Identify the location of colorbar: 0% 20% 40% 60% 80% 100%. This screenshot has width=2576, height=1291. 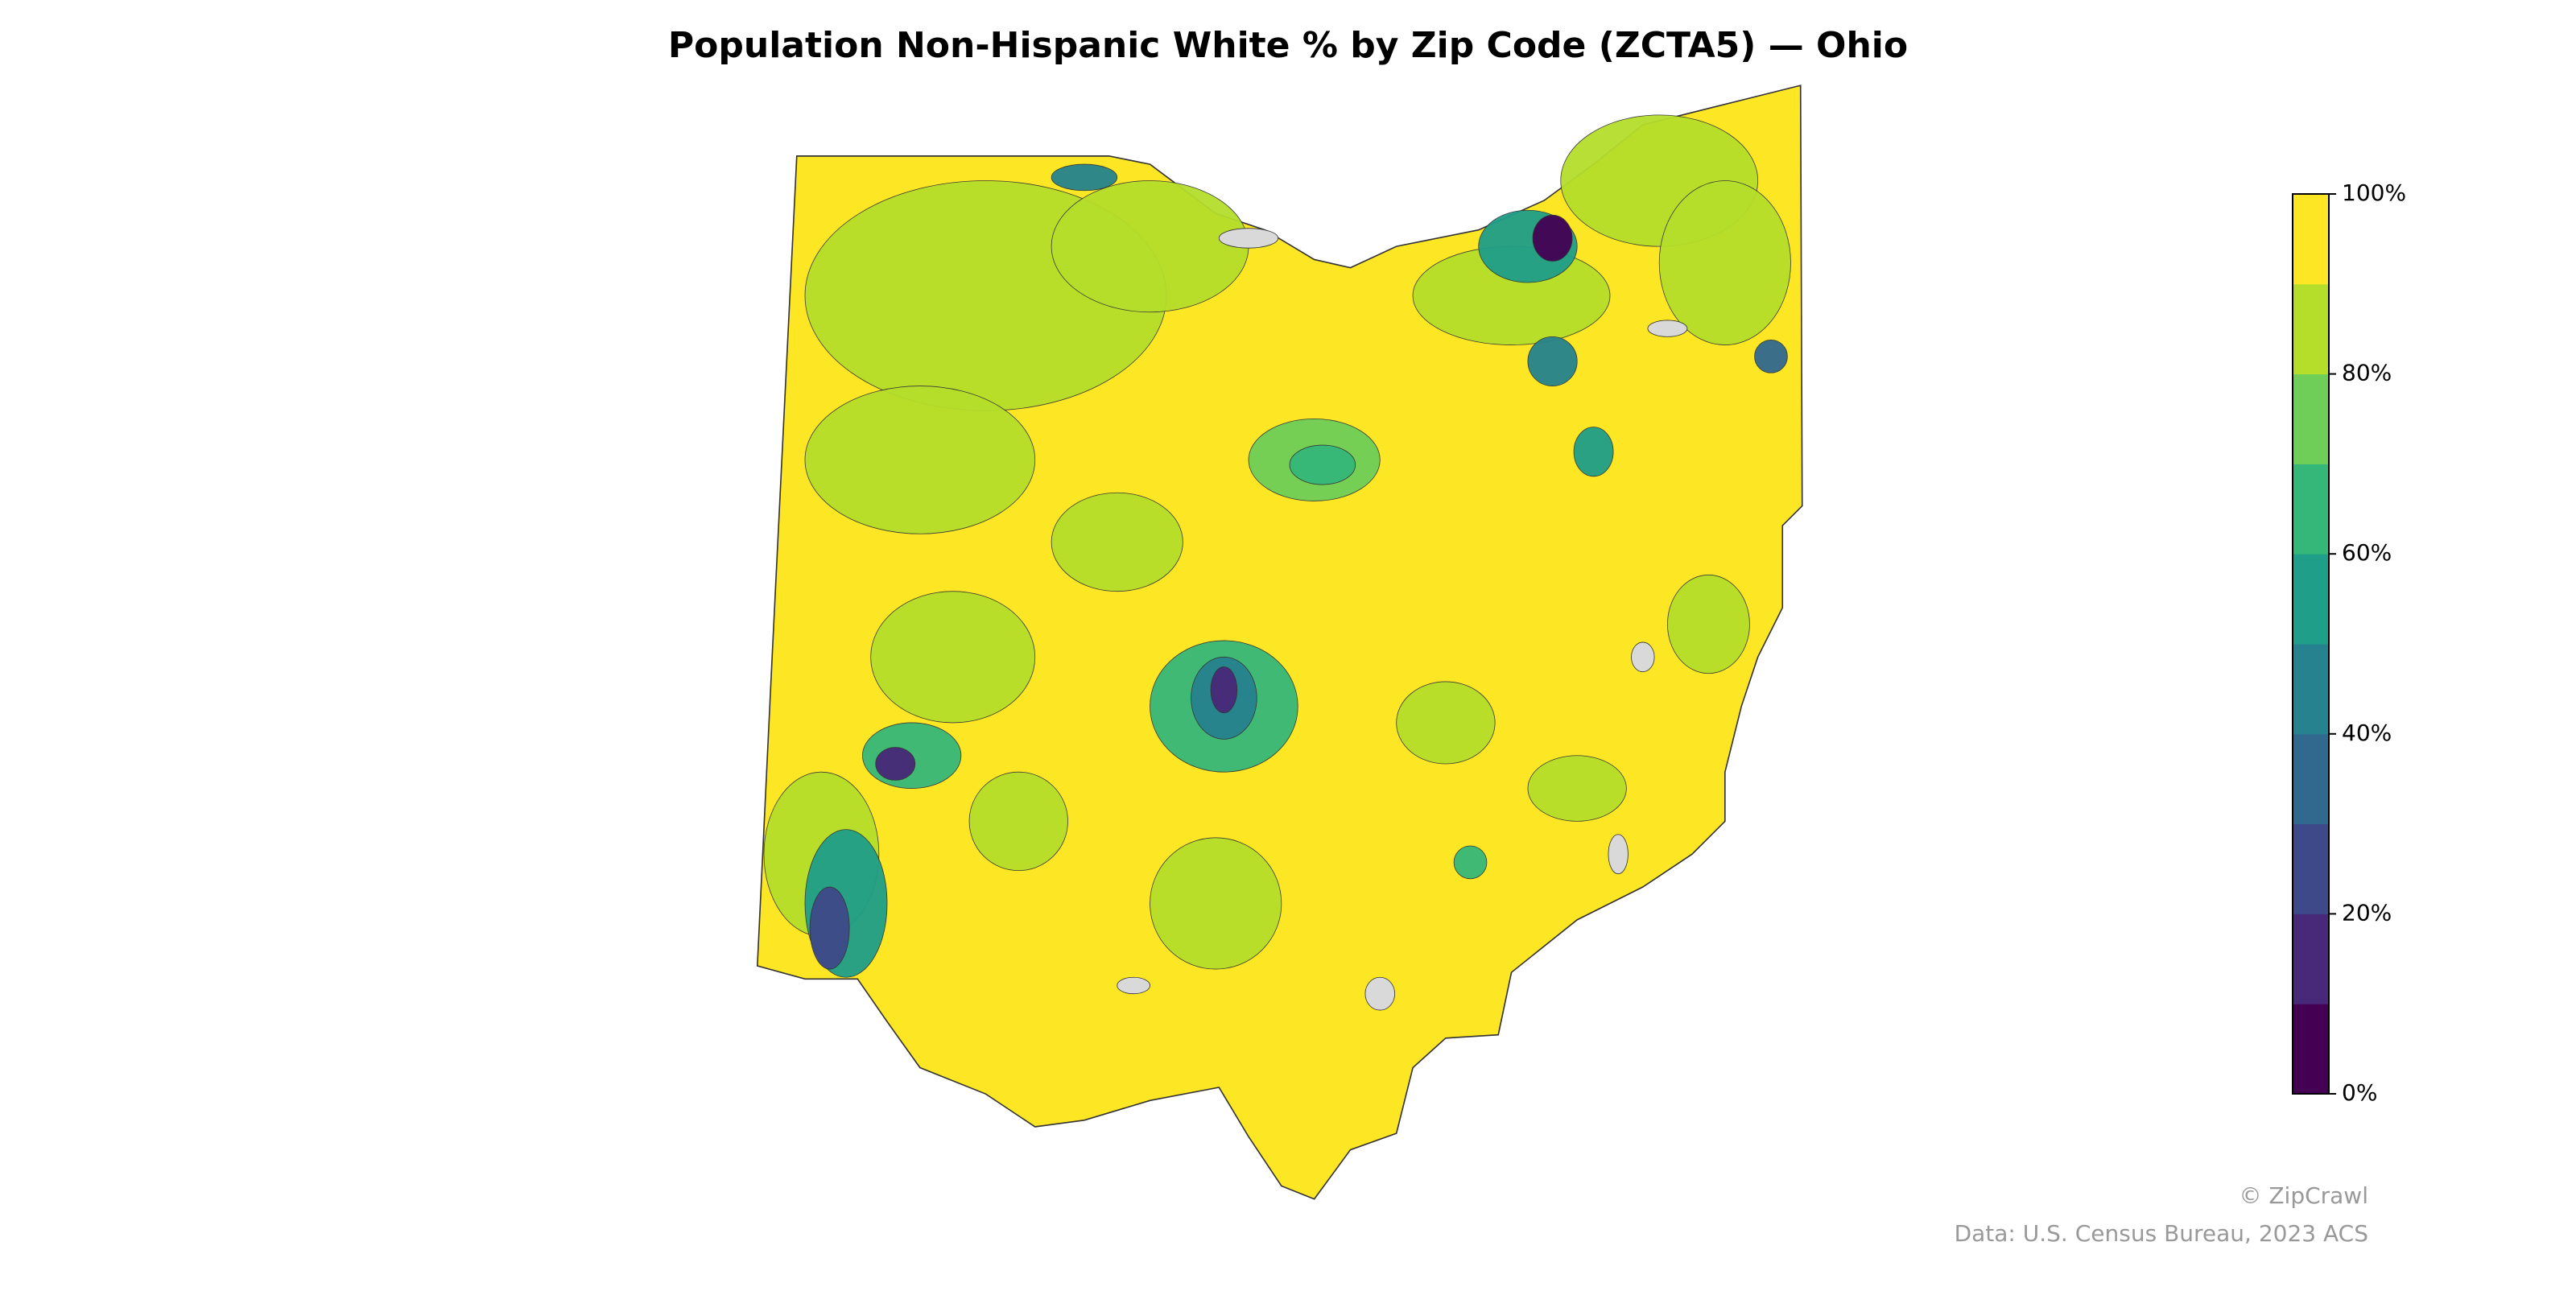
(2349, 642).